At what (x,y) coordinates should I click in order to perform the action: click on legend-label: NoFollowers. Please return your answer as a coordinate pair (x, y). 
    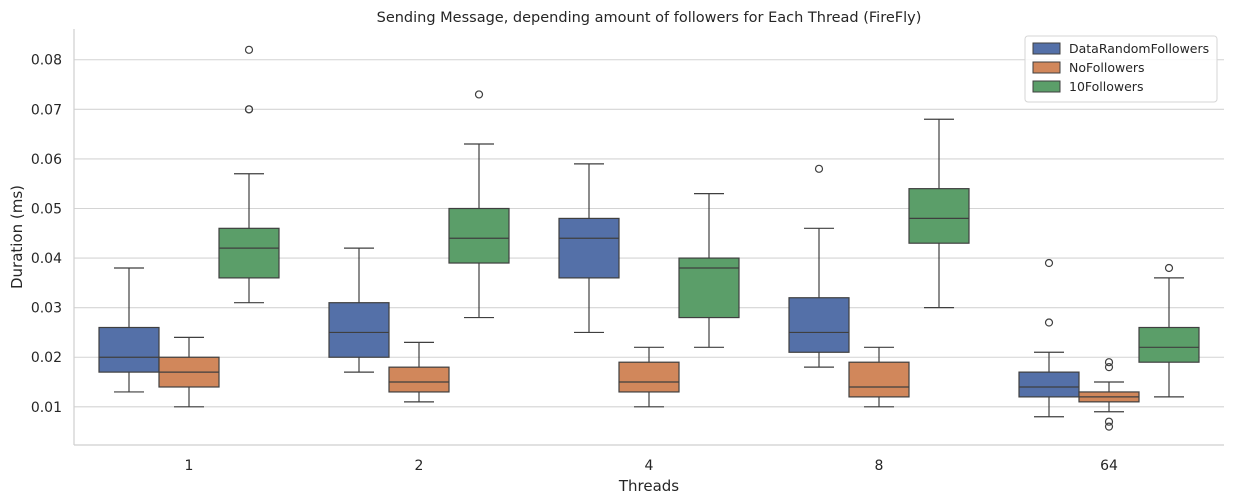
    Looking at the image, I should click on (1107, 67).